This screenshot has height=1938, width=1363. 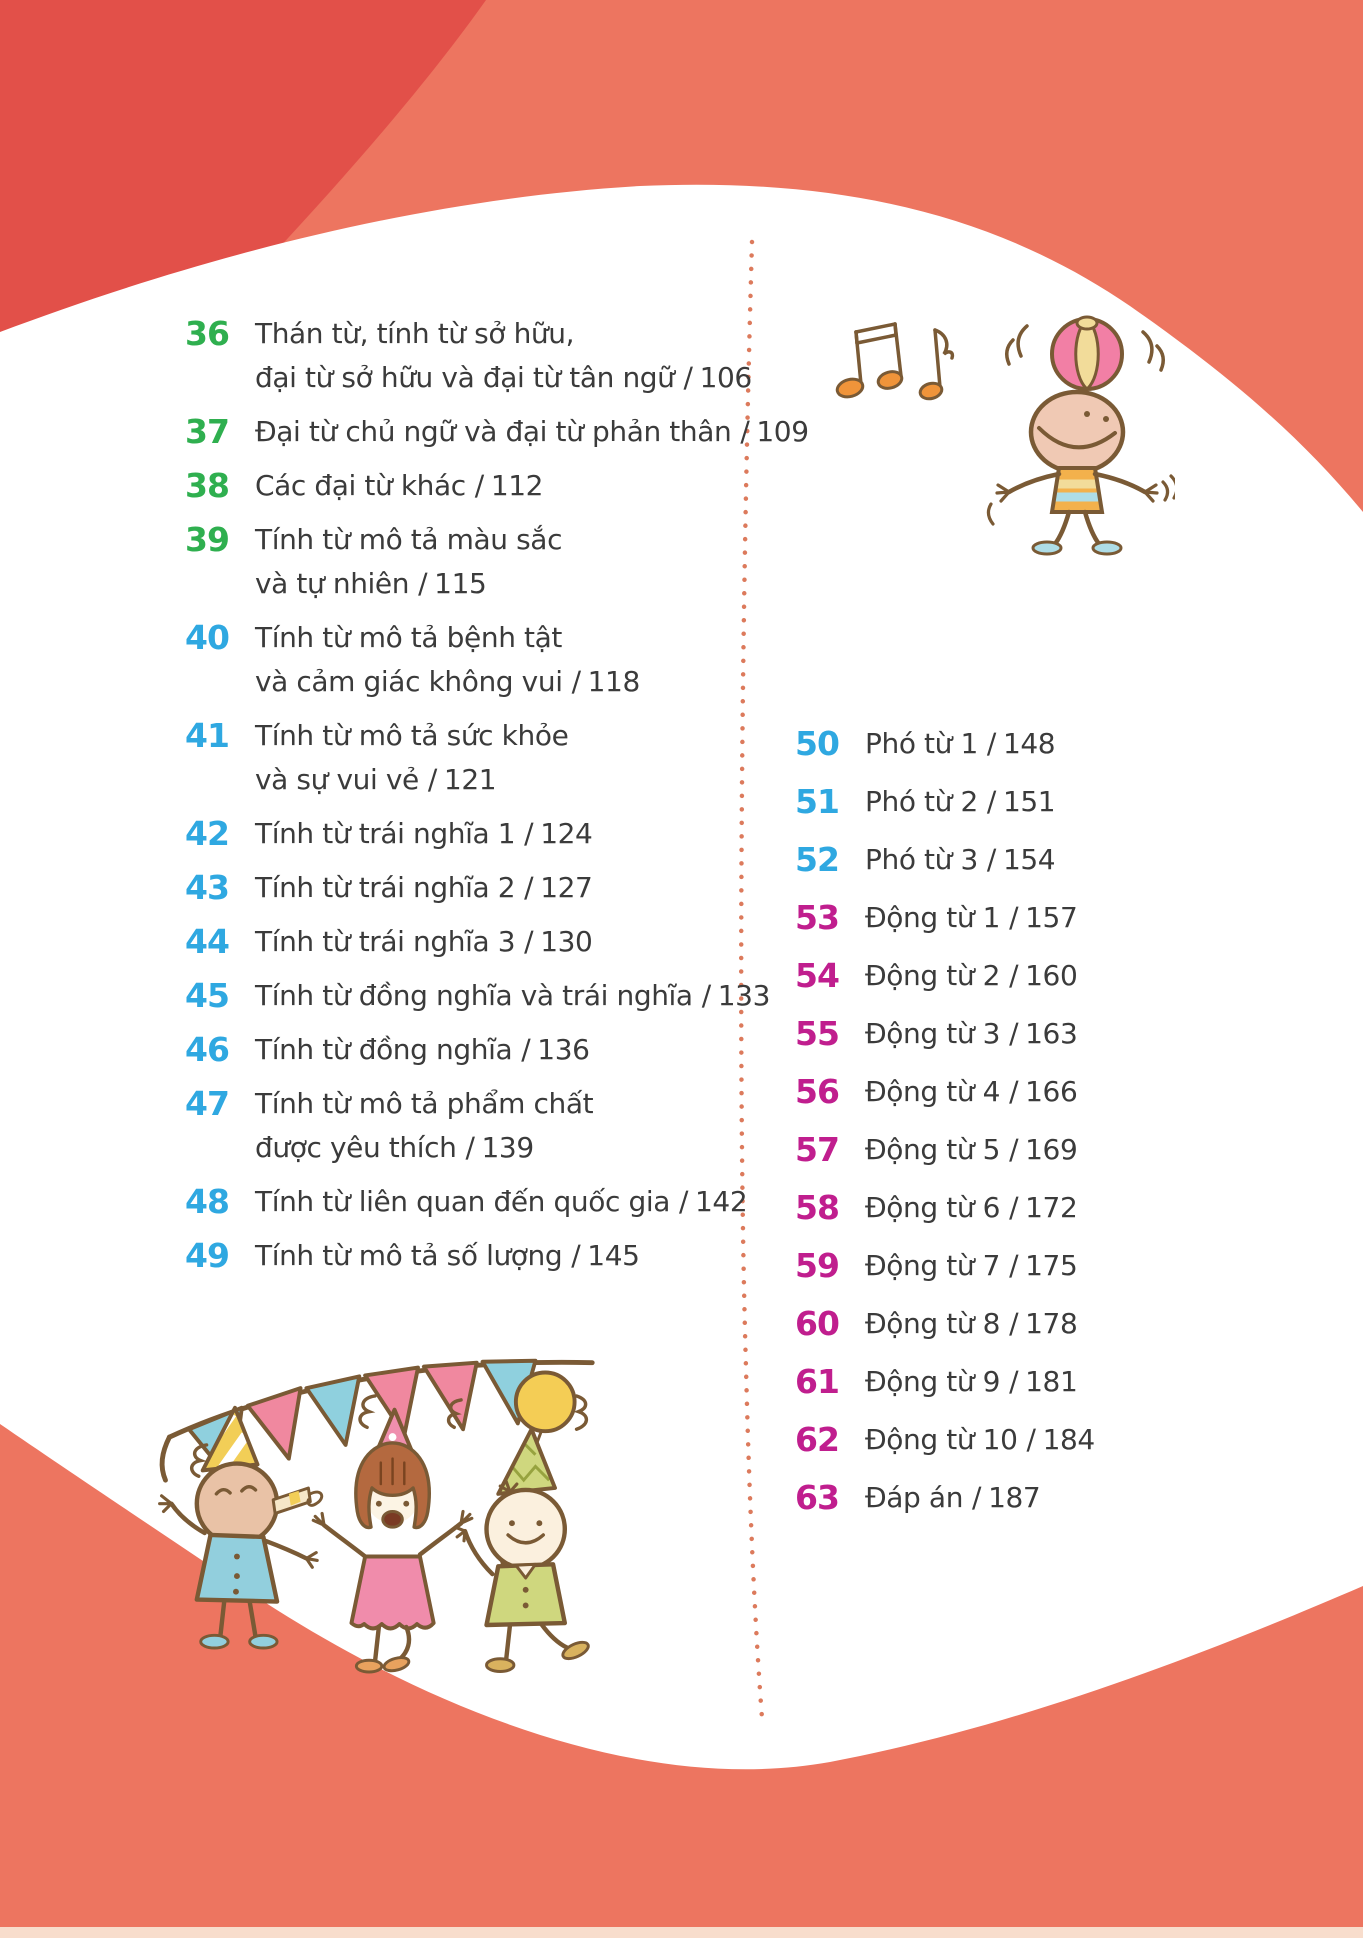 What do you see at coordinates (521, 1550) in the screenshot?
I see `kid-right` at bounding box center [521, 1550].